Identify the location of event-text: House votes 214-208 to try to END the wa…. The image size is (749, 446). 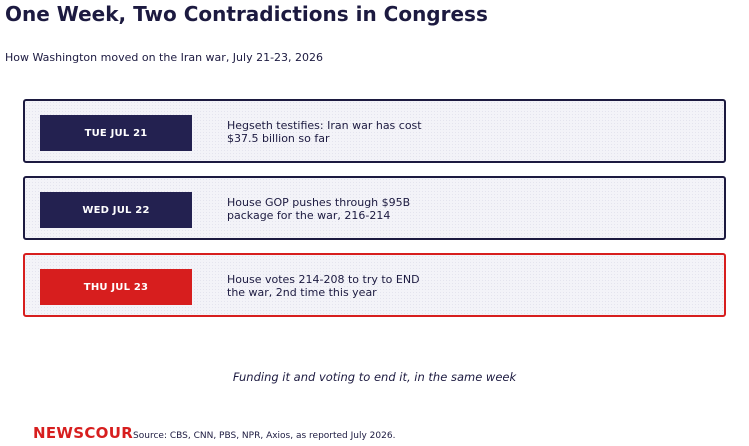
(323, 286).